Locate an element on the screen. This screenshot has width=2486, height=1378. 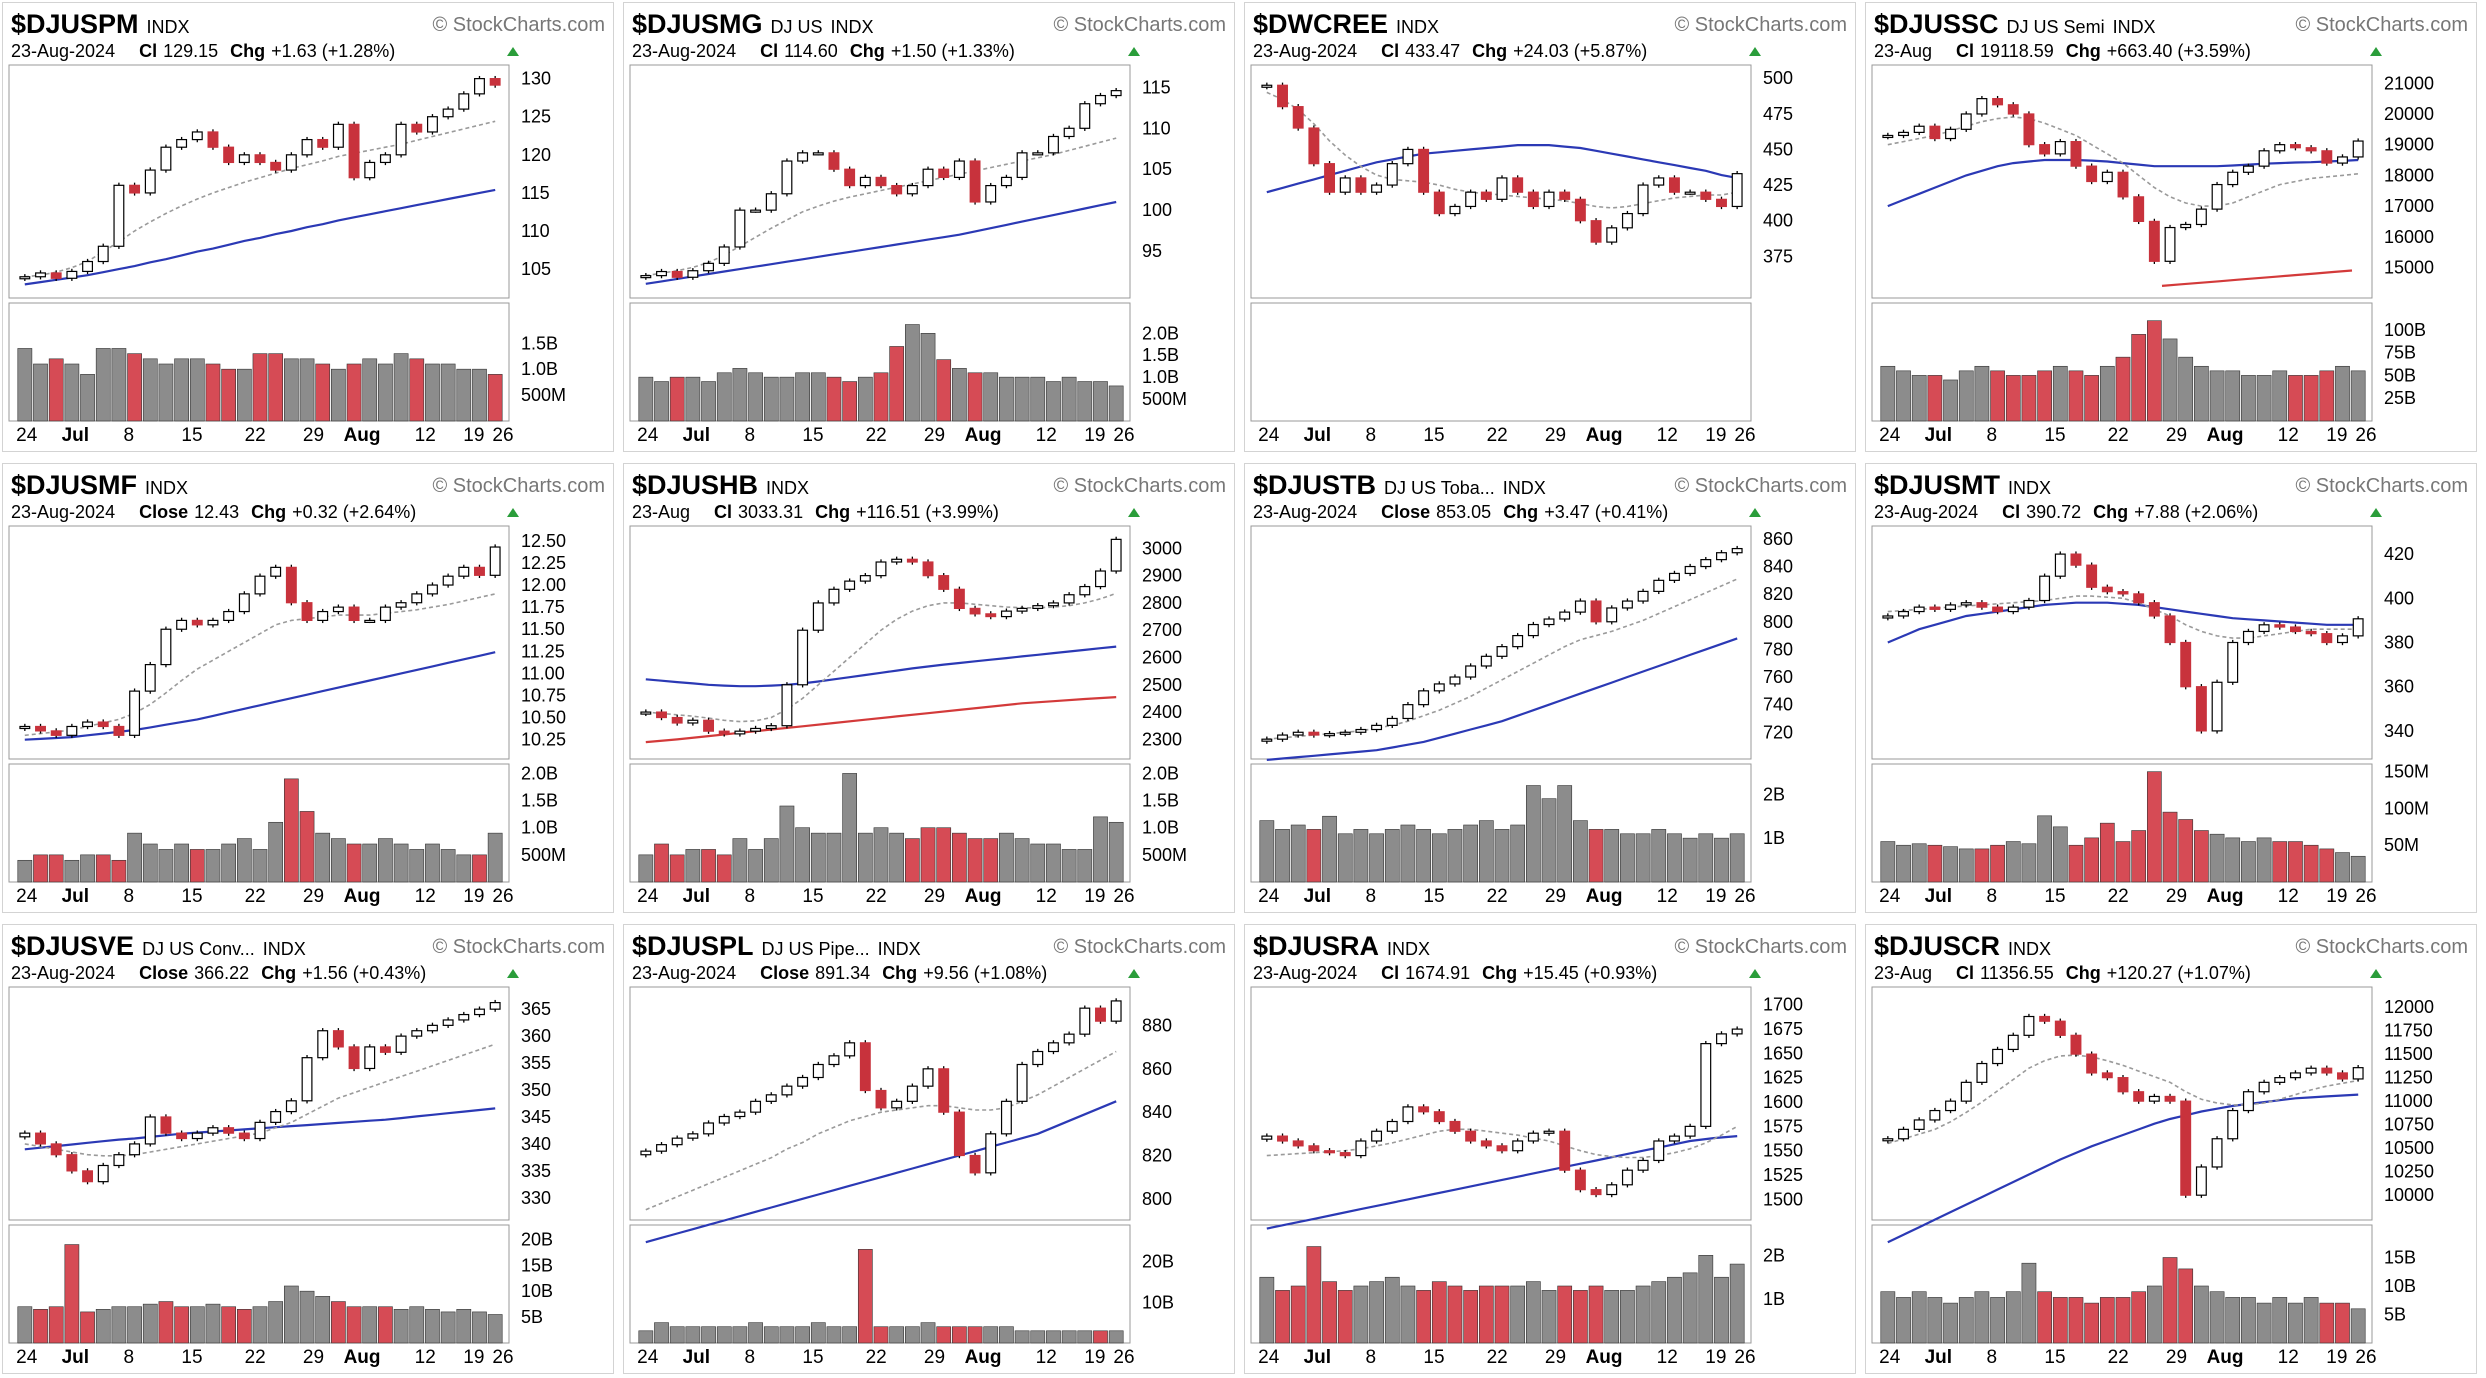
x-tick: 22 is located at coordinates (876, 1357).